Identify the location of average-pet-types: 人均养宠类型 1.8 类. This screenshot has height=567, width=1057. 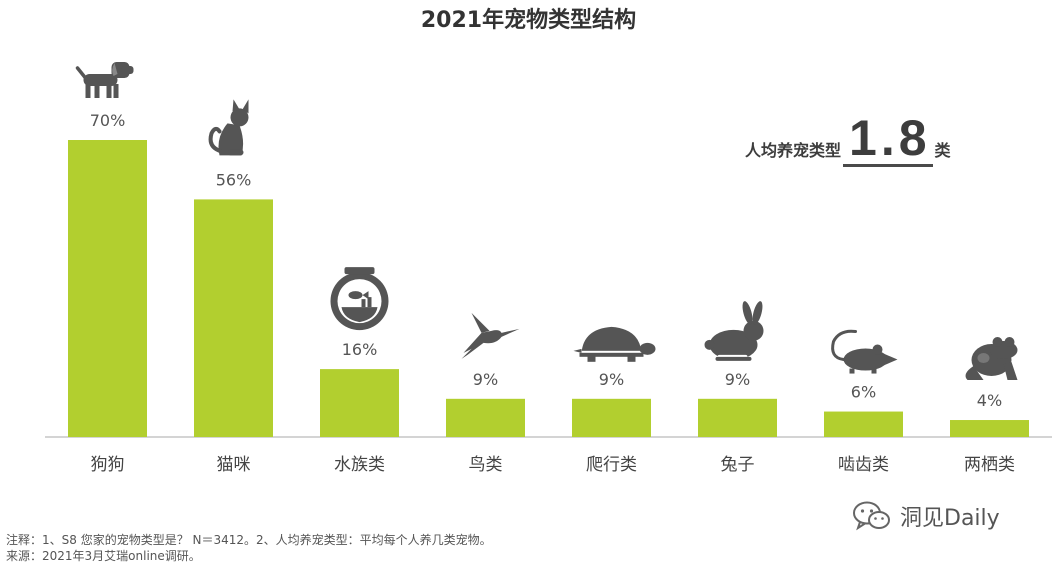
(848, 139).